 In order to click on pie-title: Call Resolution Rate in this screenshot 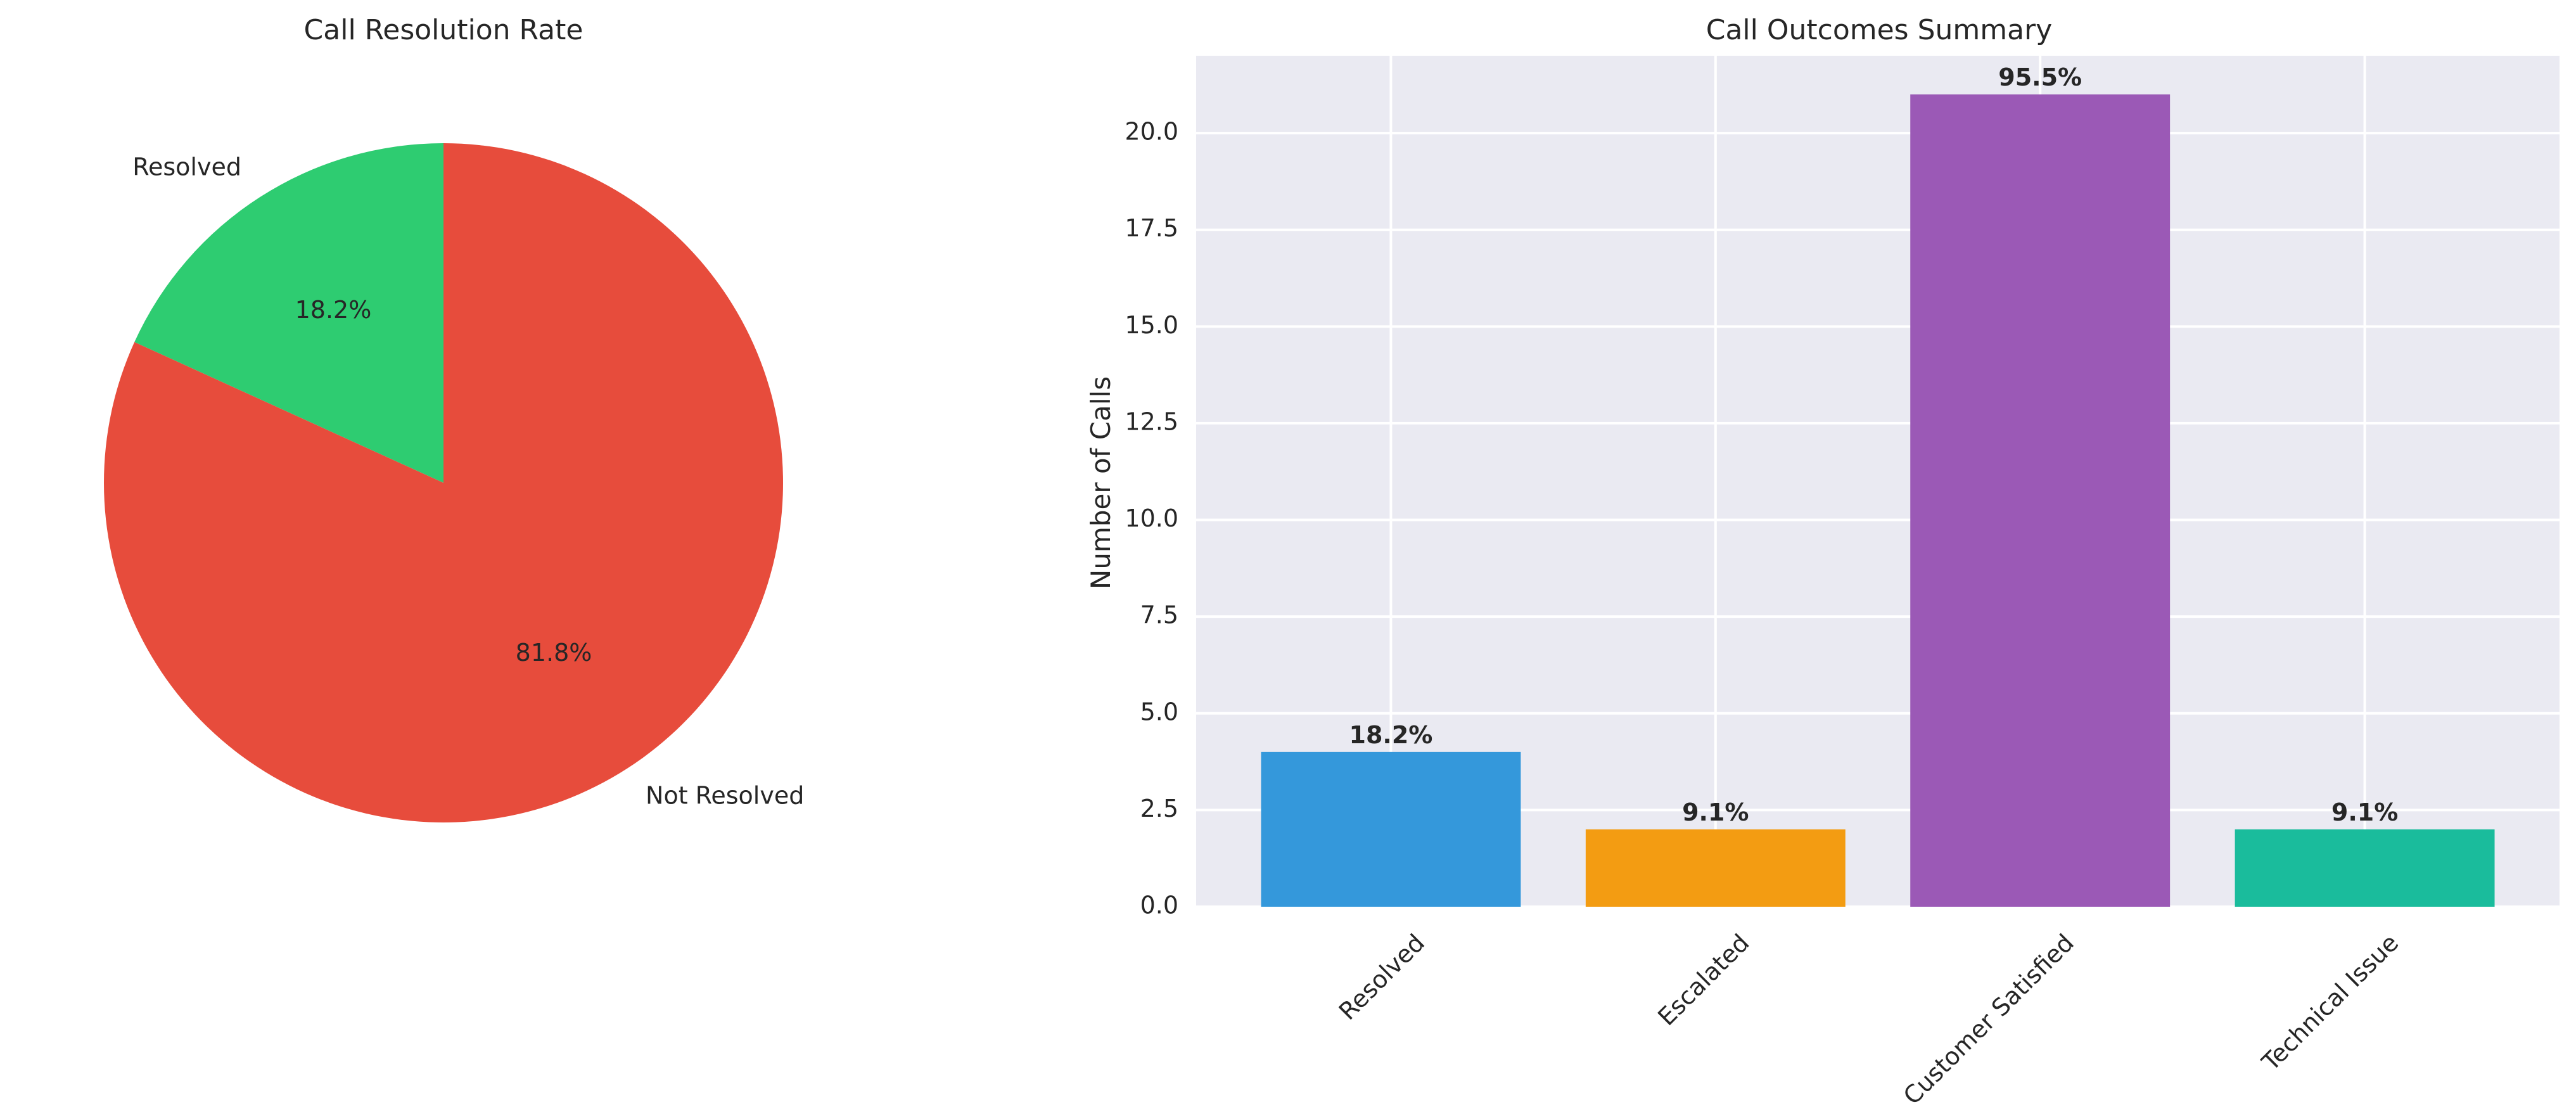, I will do `click(444, 30)`.